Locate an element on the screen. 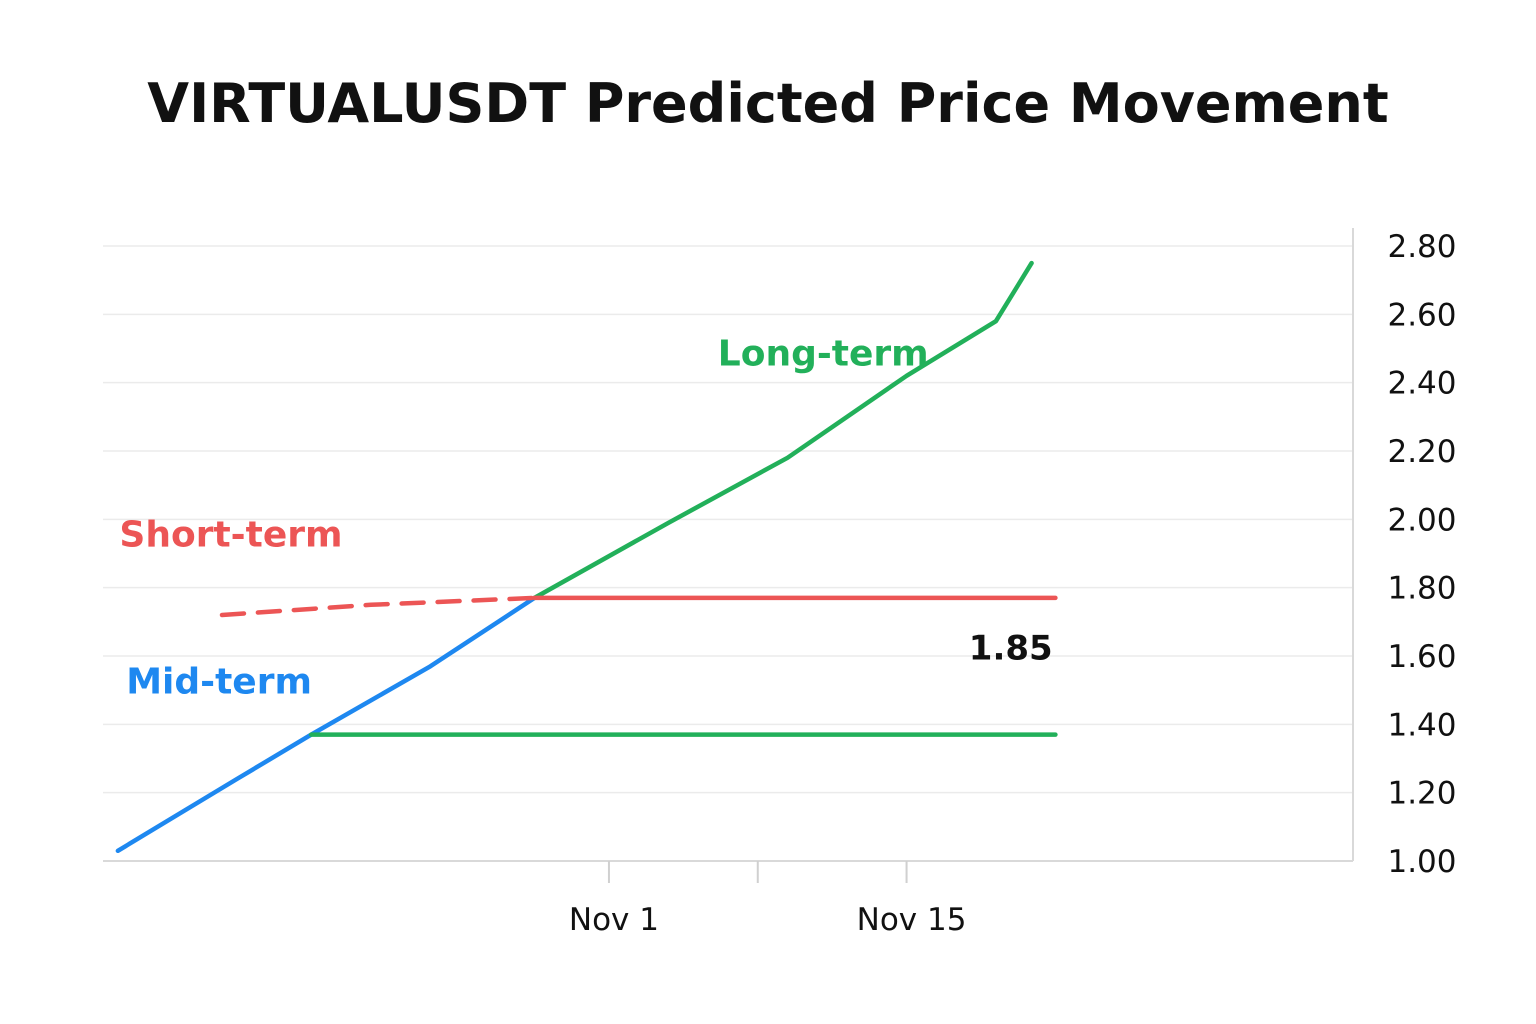  series-line-long-term is located at coordinates (783, 430).